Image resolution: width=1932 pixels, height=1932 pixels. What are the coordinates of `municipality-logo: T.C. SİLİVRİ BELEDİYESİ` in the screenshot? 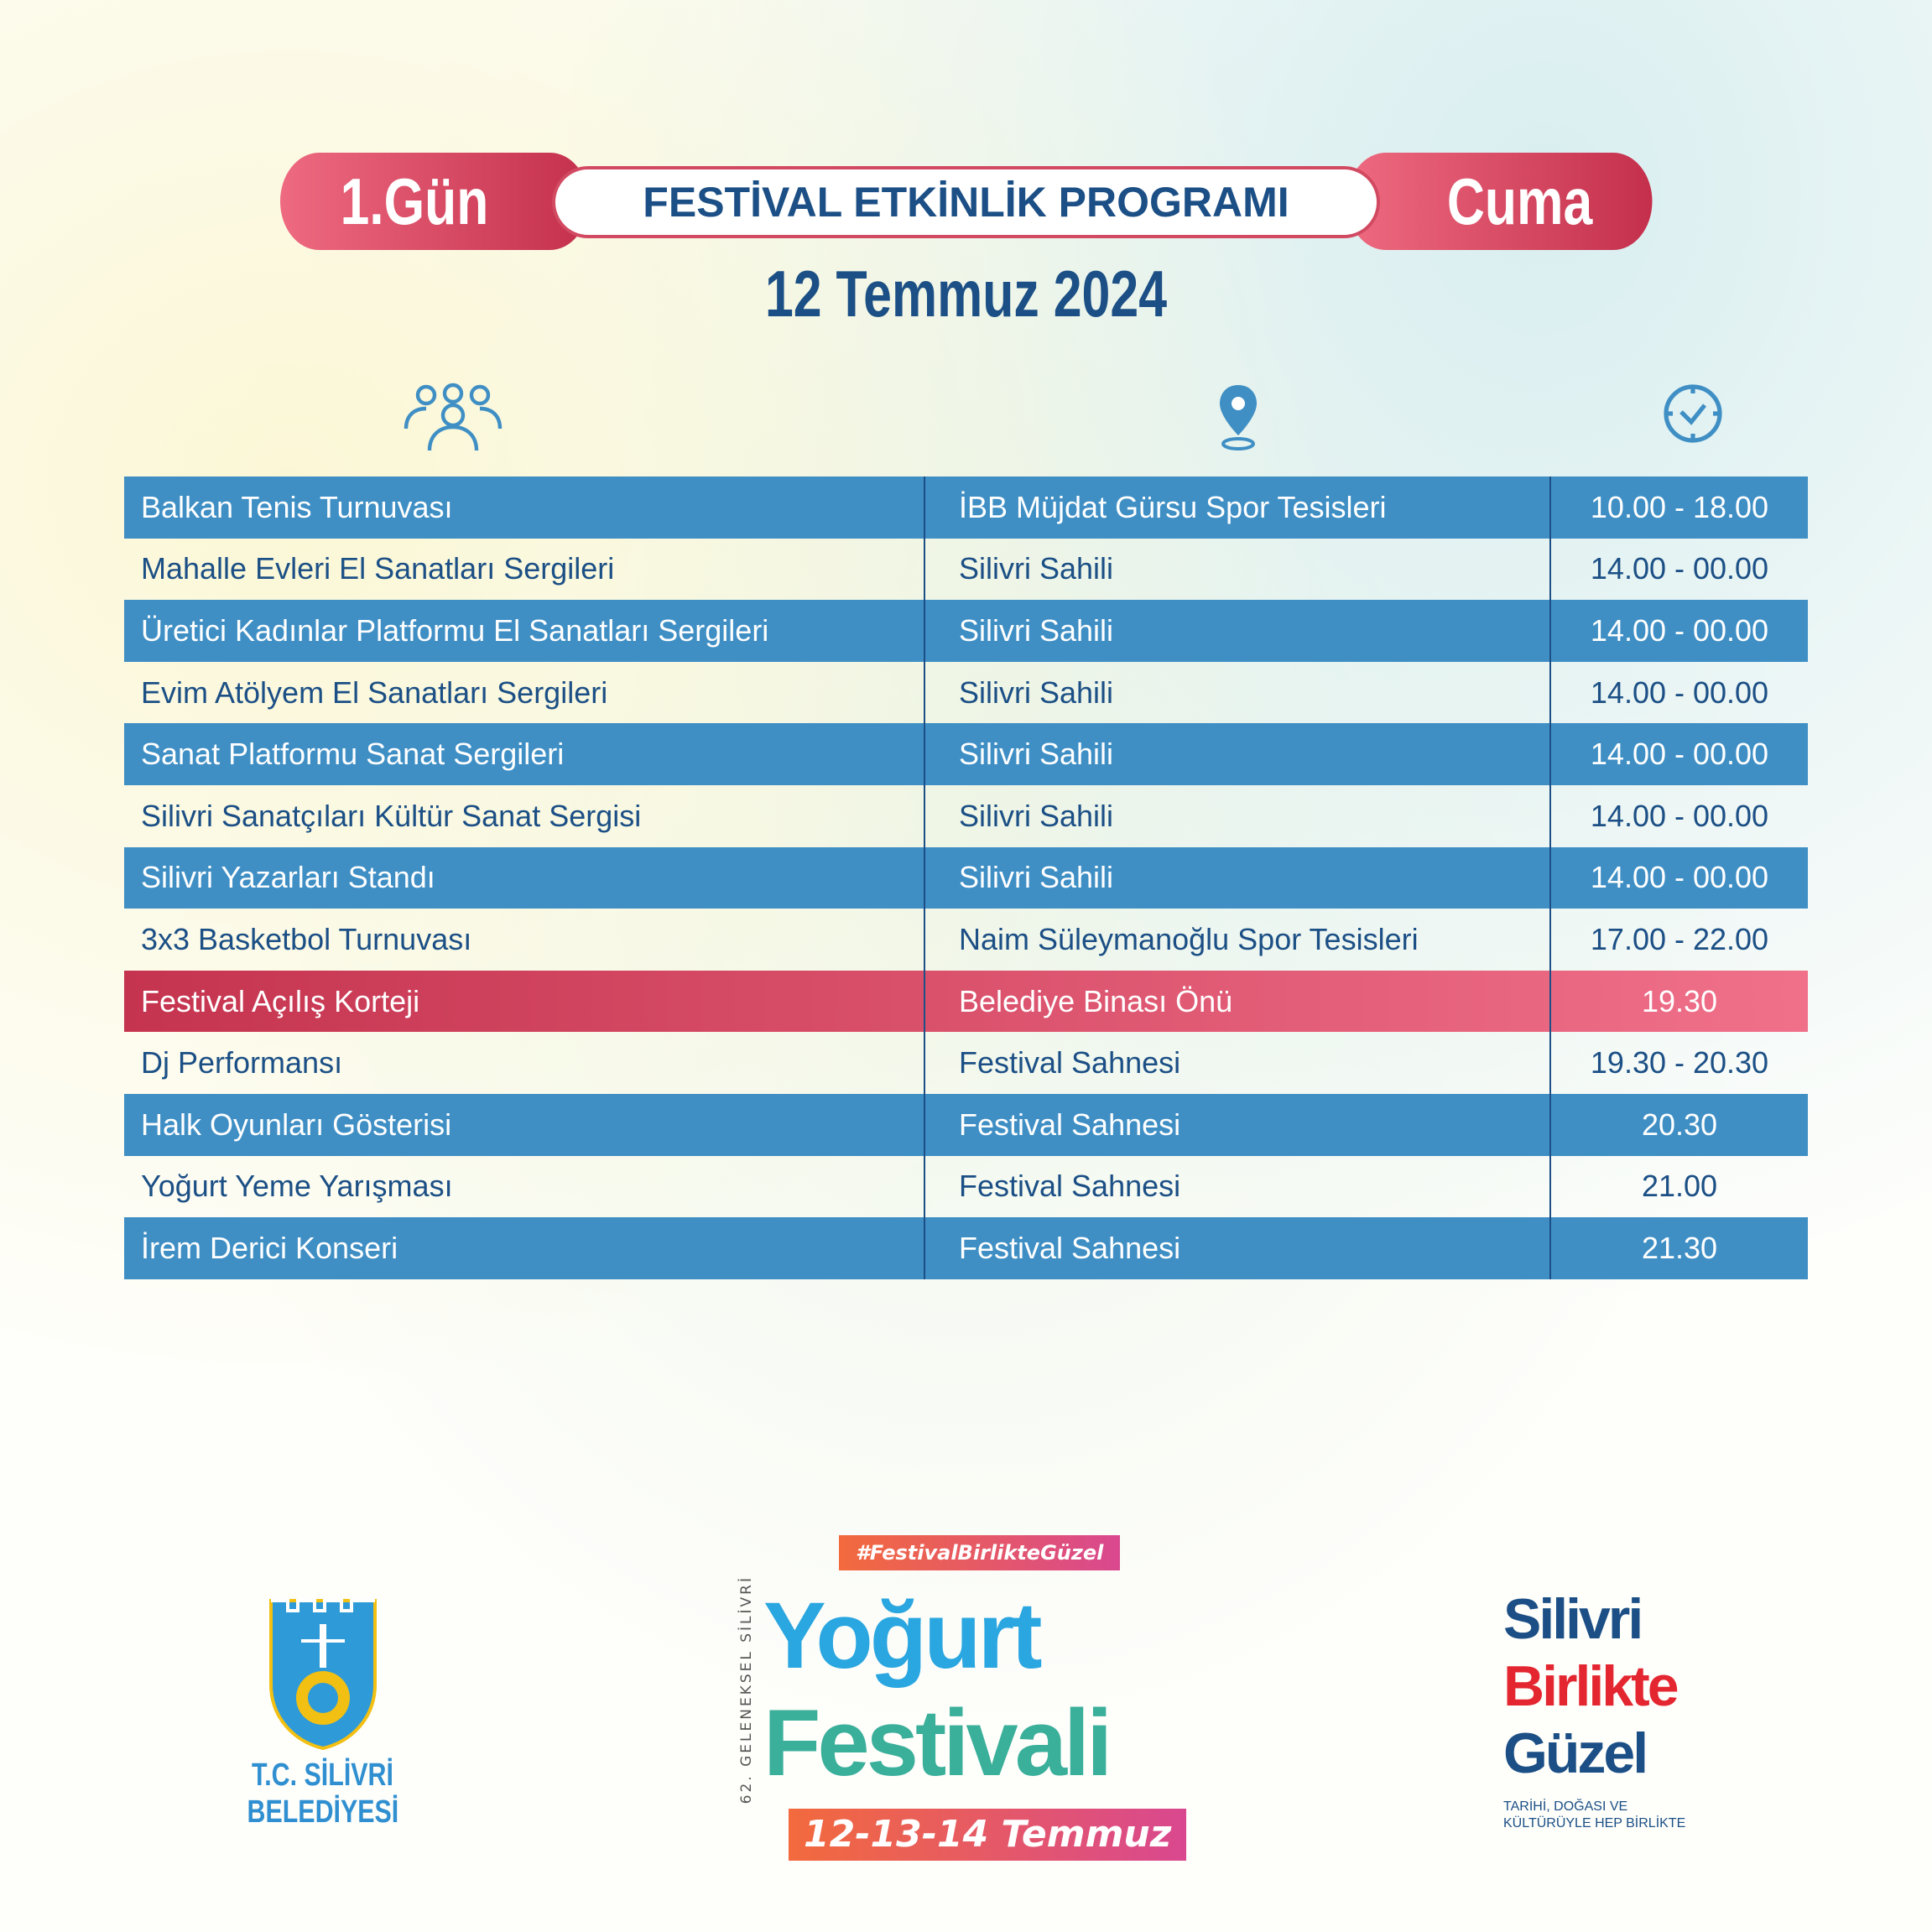 It's located at (322, 1712).